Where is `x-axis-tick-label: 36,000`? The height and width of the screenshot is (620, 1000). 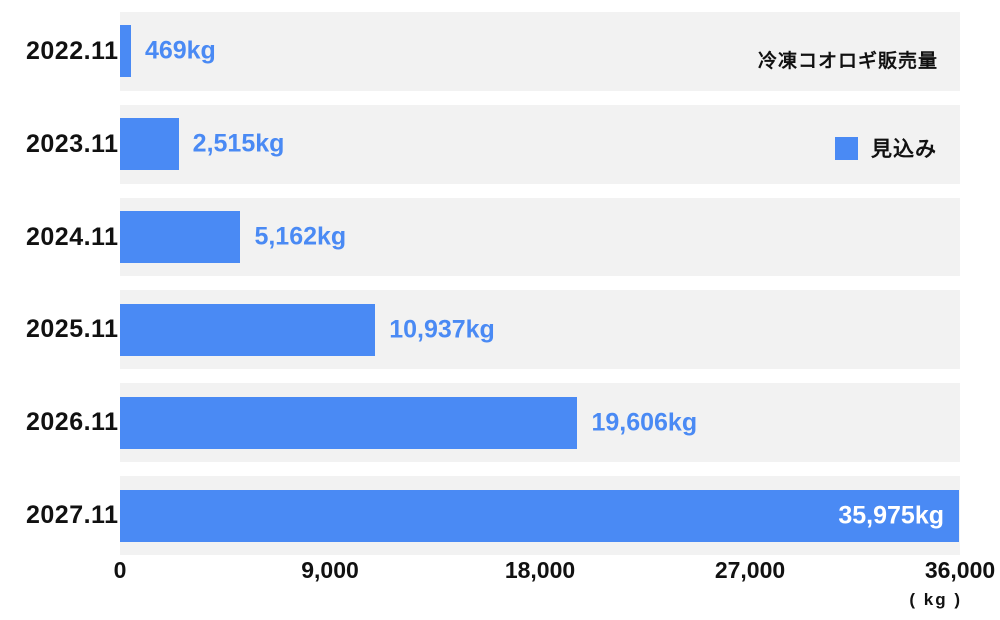 x-axis-tick-label: 36,000 is located at coordinates (960, 570).